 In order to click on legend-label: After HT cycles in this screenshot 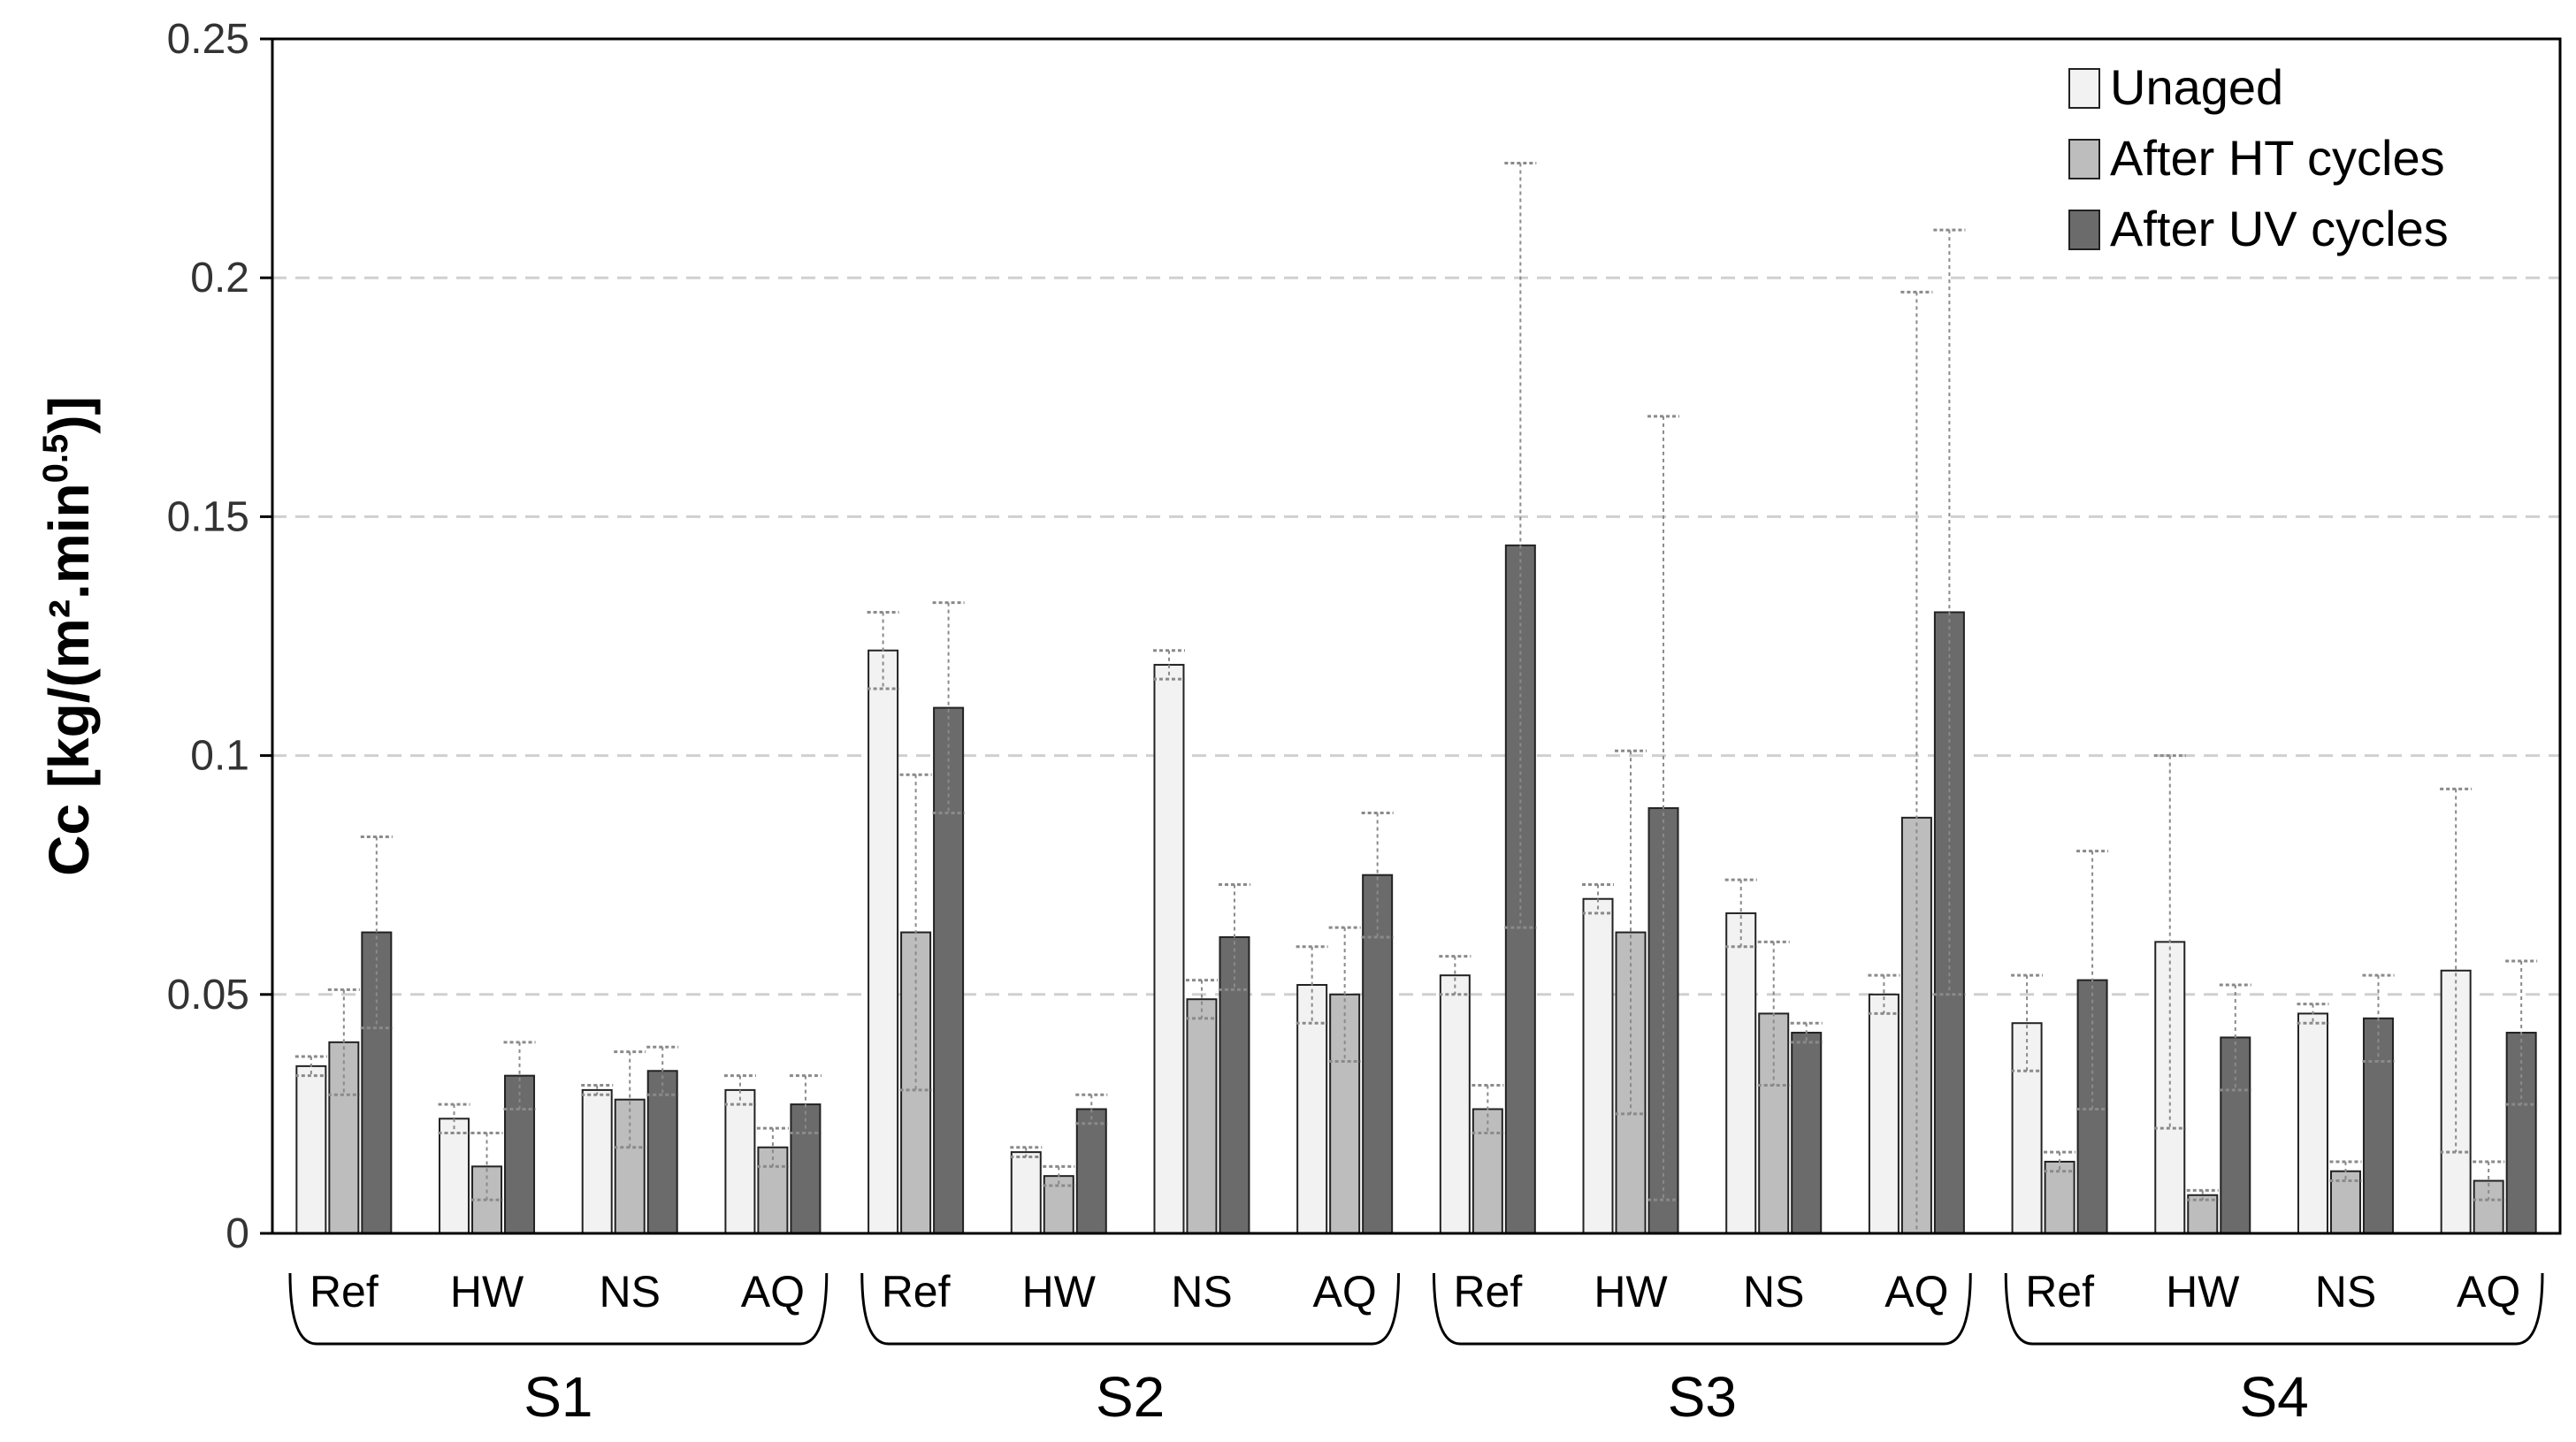, I will do `click(2277, 158)`.